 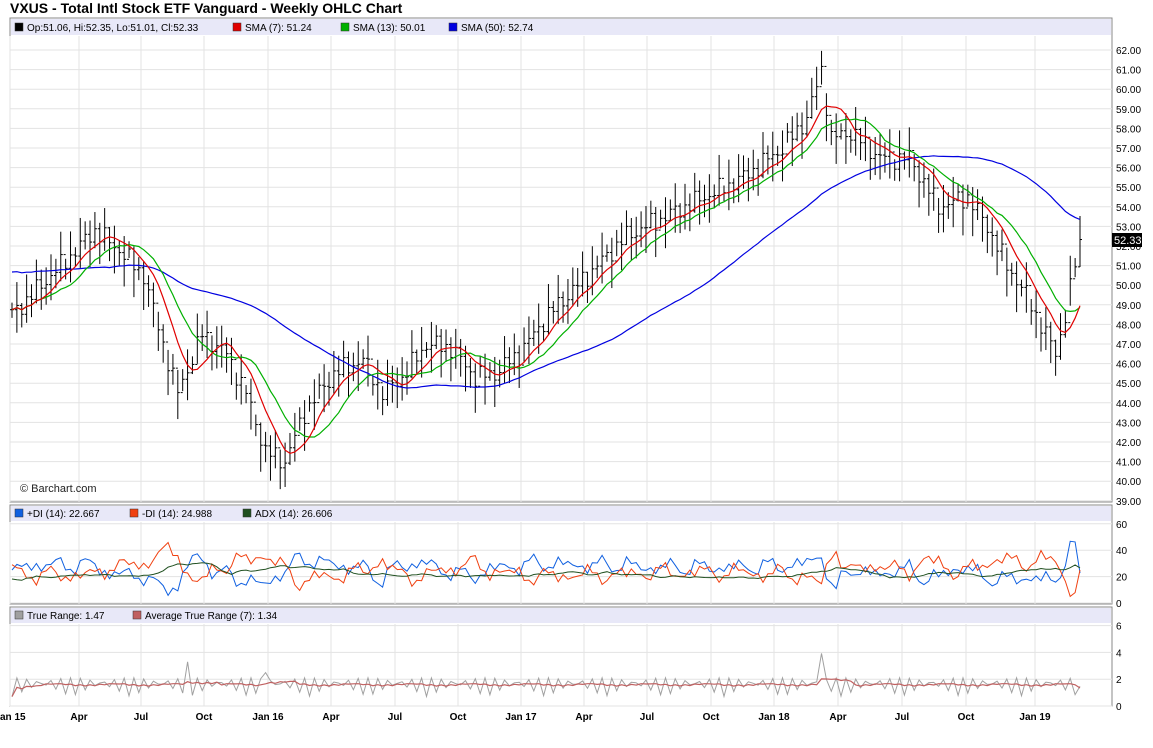 I want to click on plus-di-line, so click(x=546, y=568).